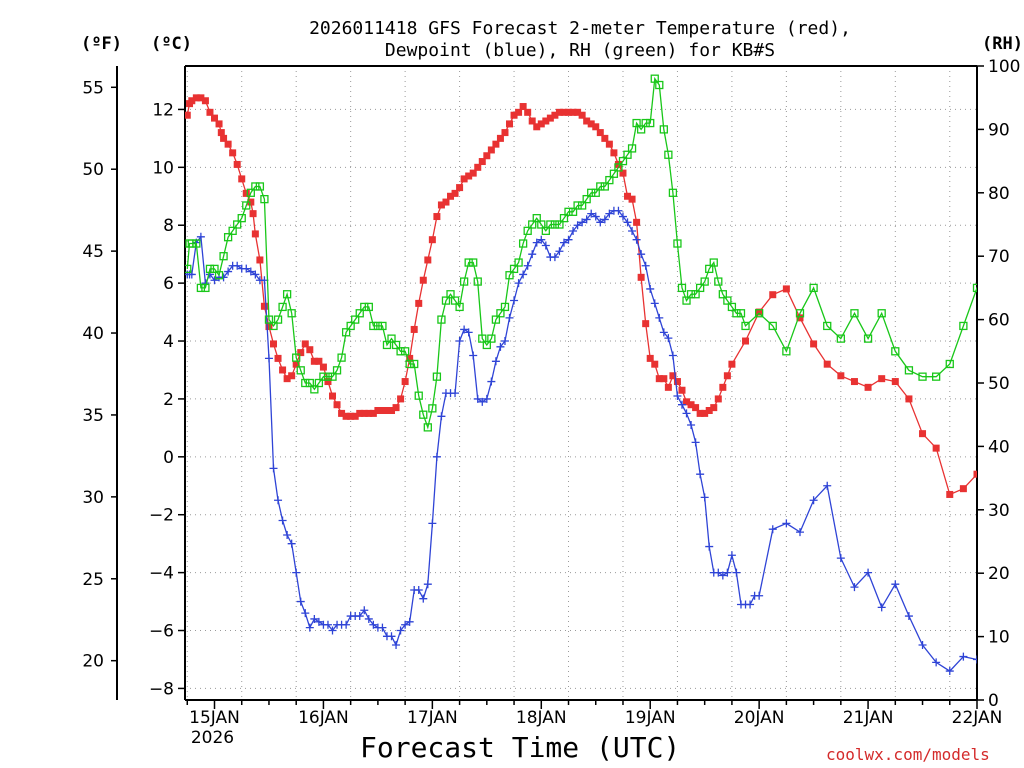  What do you see at coordinates (977, 718) in the screenshot?
I see `x-tick-label: 22JAN` at bounding box center [977, 718].